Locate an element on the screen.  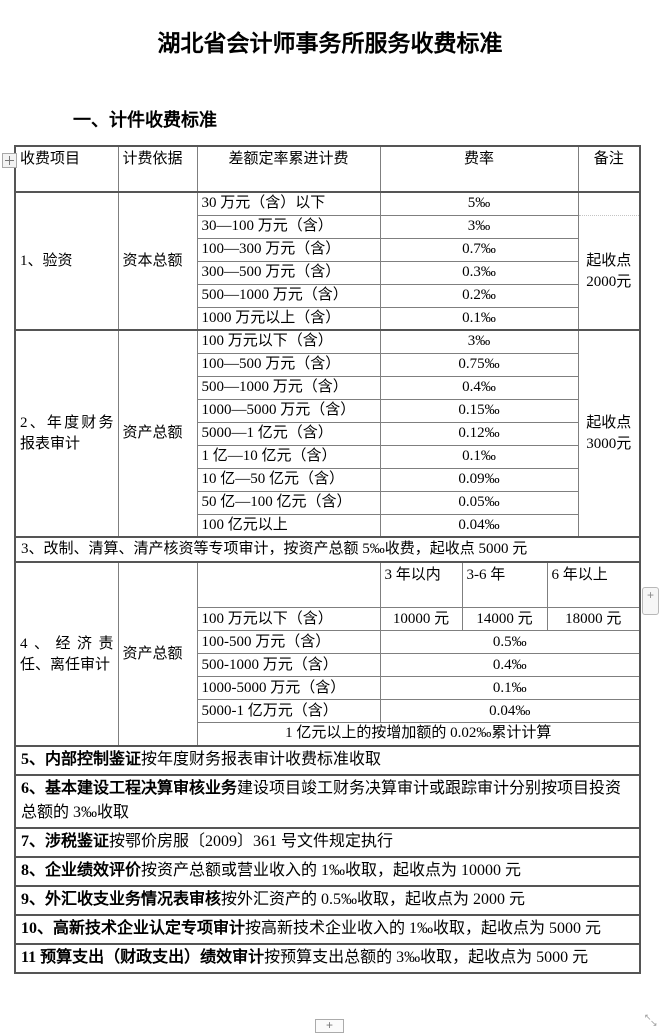
note-rest: 建设项目竣工财务决算审计或跟踪审计分别按项目投资总额的 3‰收取 is located at coordinates (321, 800).